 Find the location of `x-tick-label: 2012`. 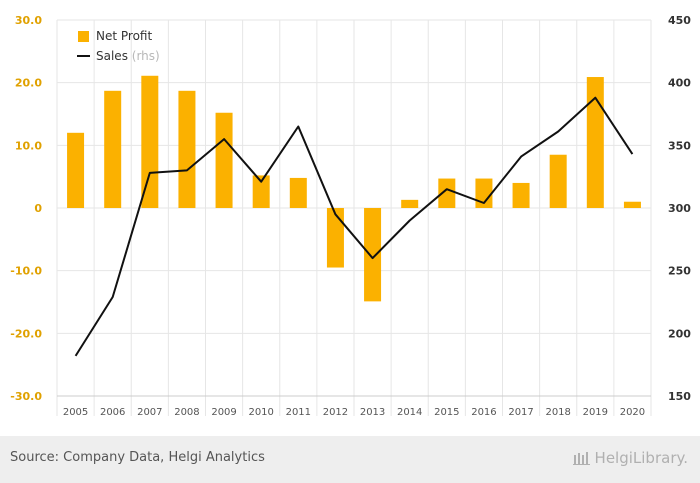

x-tick-label: 2012 is located at coordinates (335, 412).